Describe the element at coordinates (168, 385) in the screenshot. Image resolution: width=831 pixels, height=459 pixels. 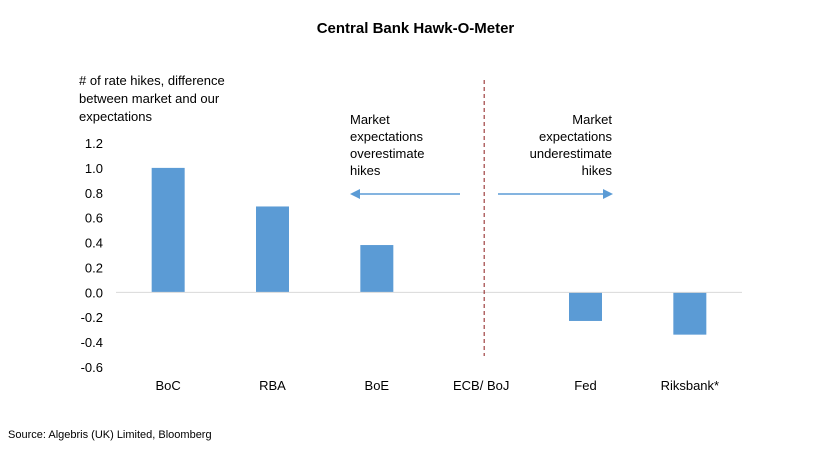
I see `x-tick-label: BoC` at that location.